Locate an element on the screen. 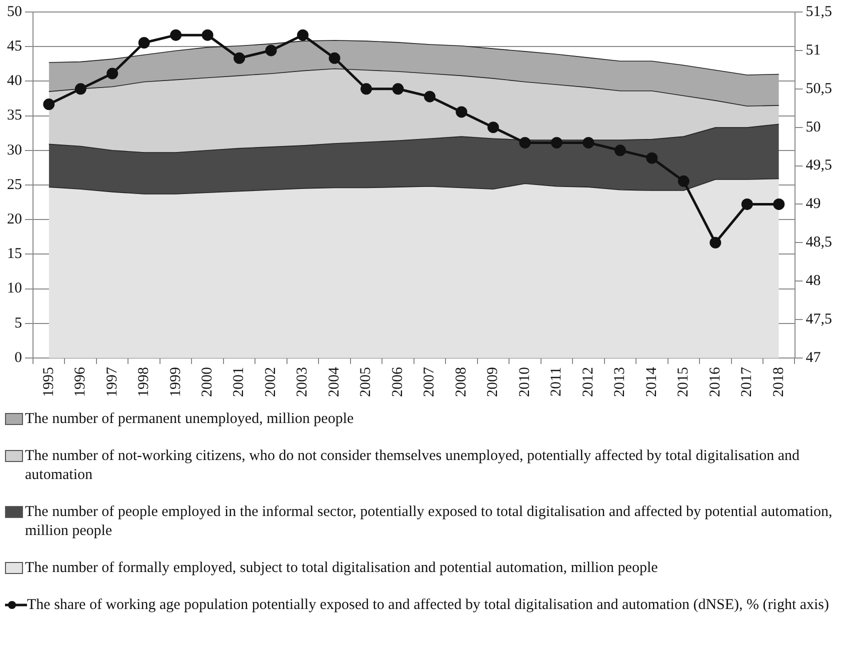 This screenshot has height=669, width=843. legend-label: The share of working age population potentially exposed to and affected by total digitalisation and automation (dNSE), % (right axis) is located at coordinates (428, 605).